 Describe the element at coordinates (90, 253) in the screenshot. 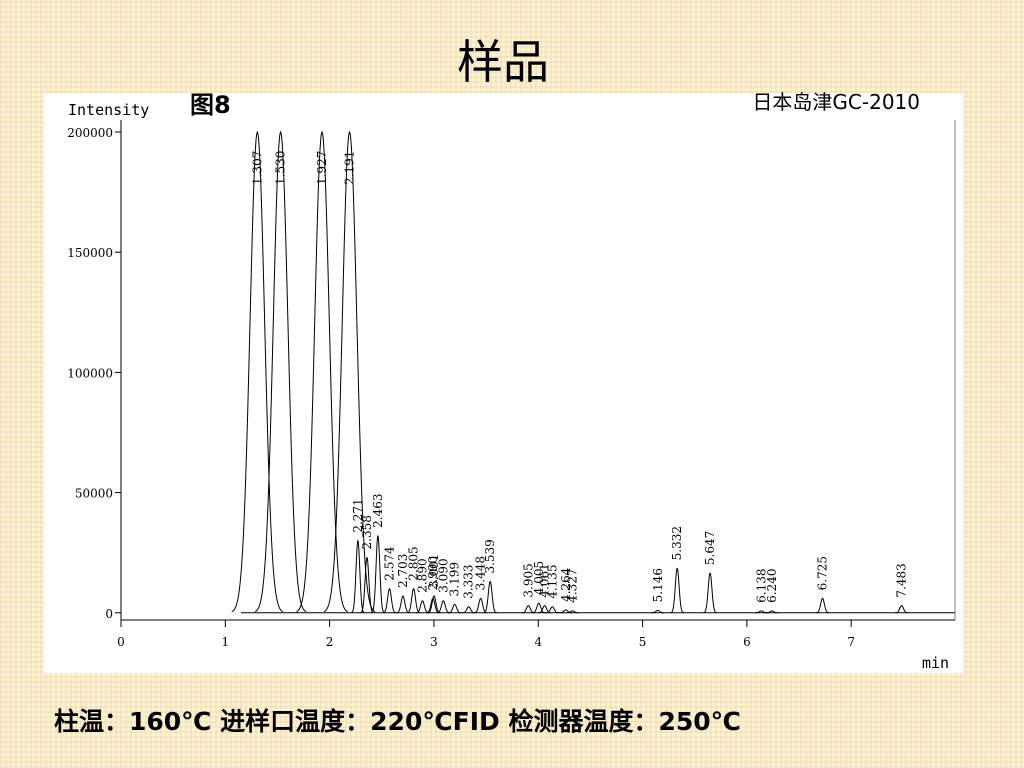

I see `y-tick-label: 150000` at that location.